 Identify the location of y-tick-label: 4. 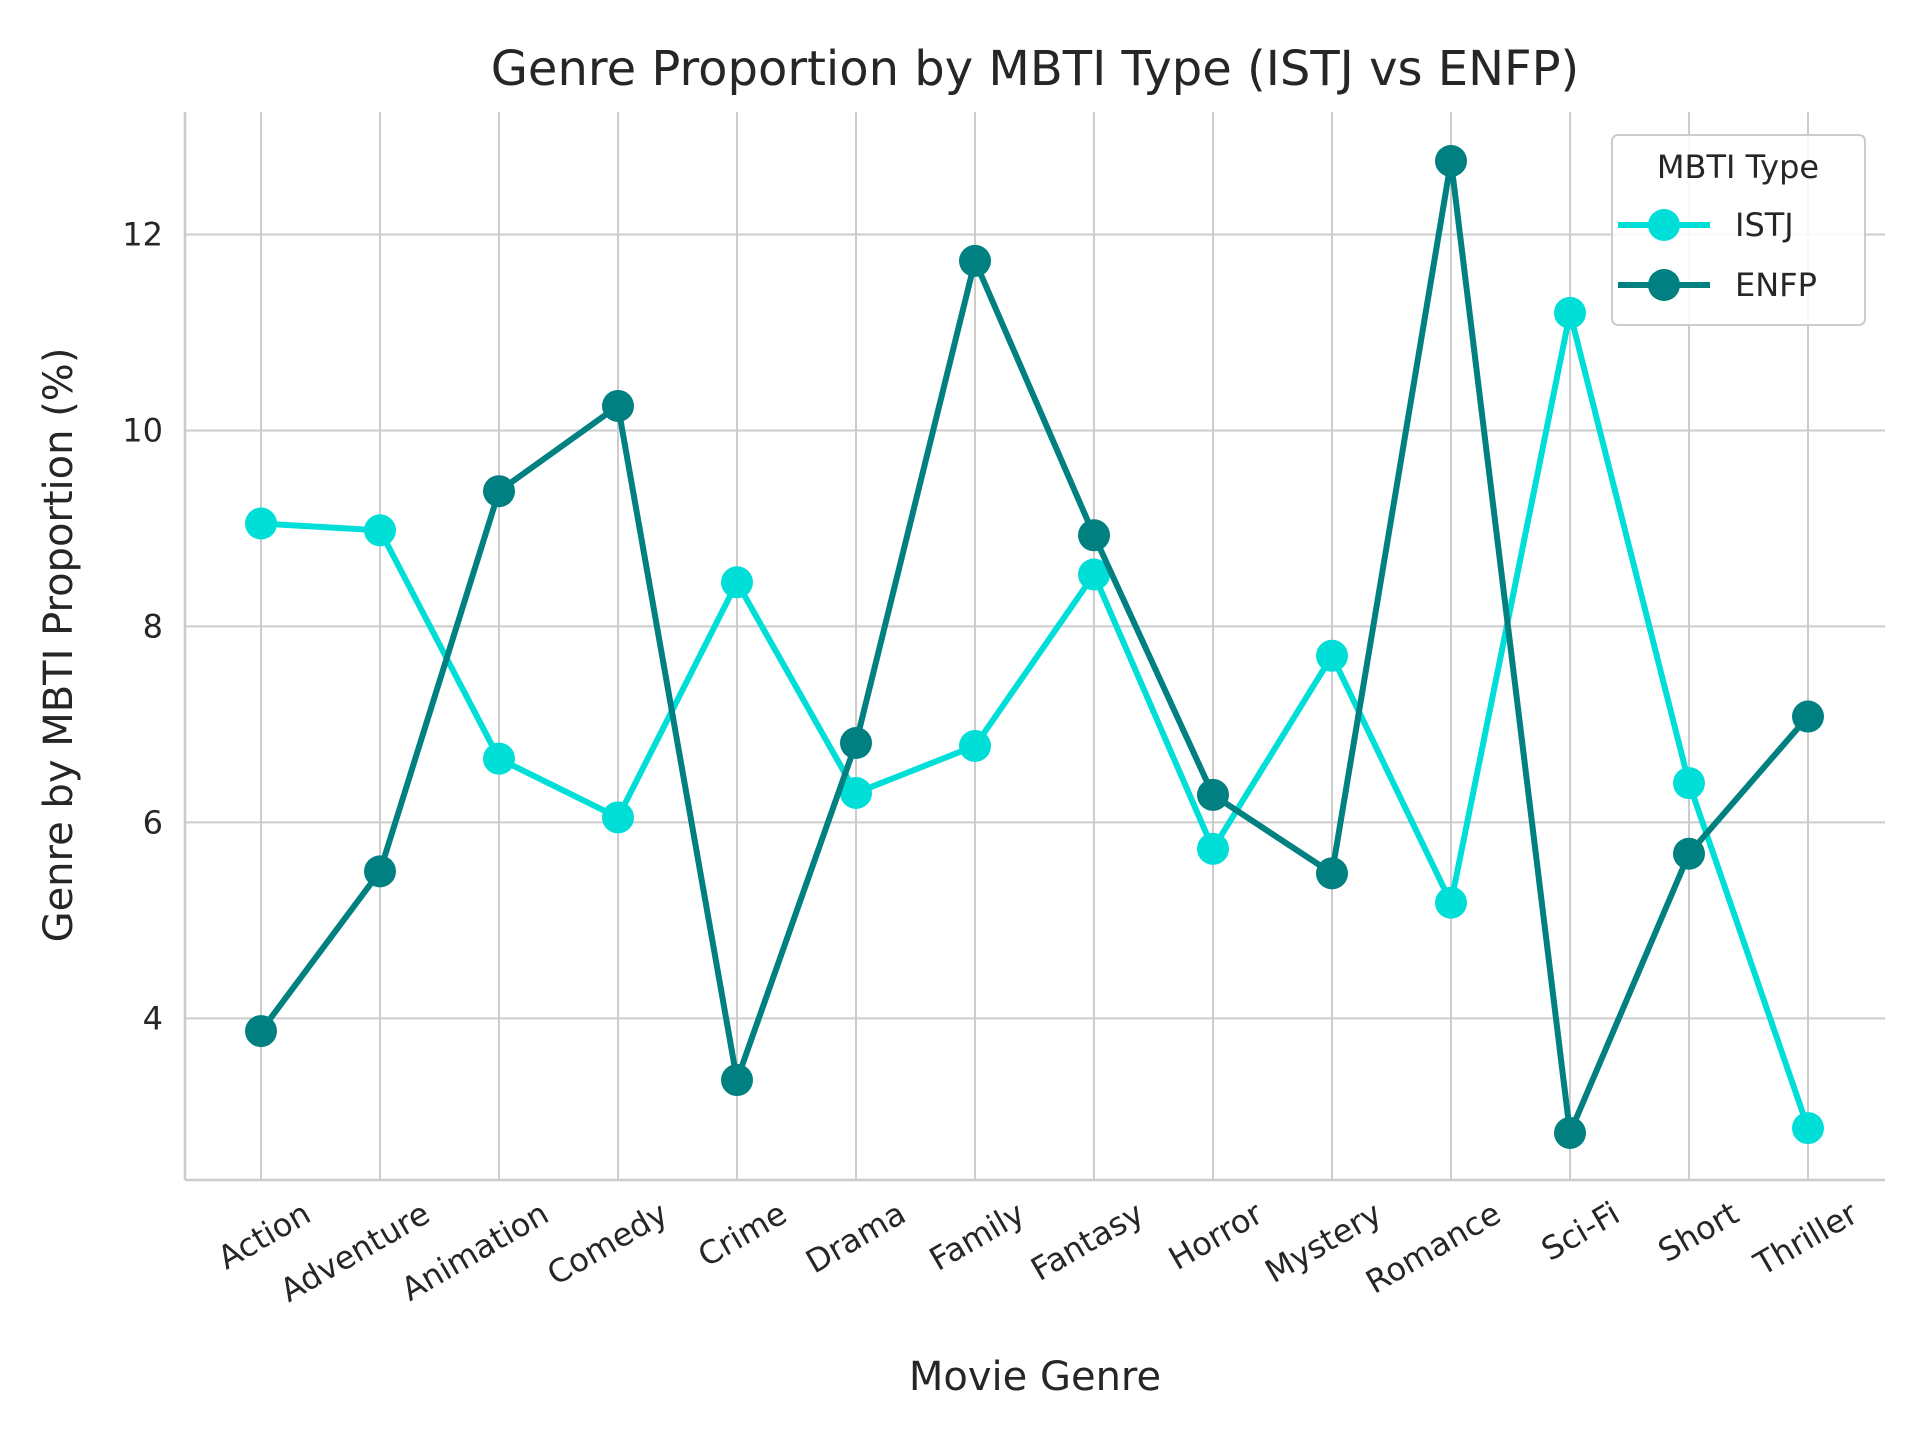
(153, 1018).